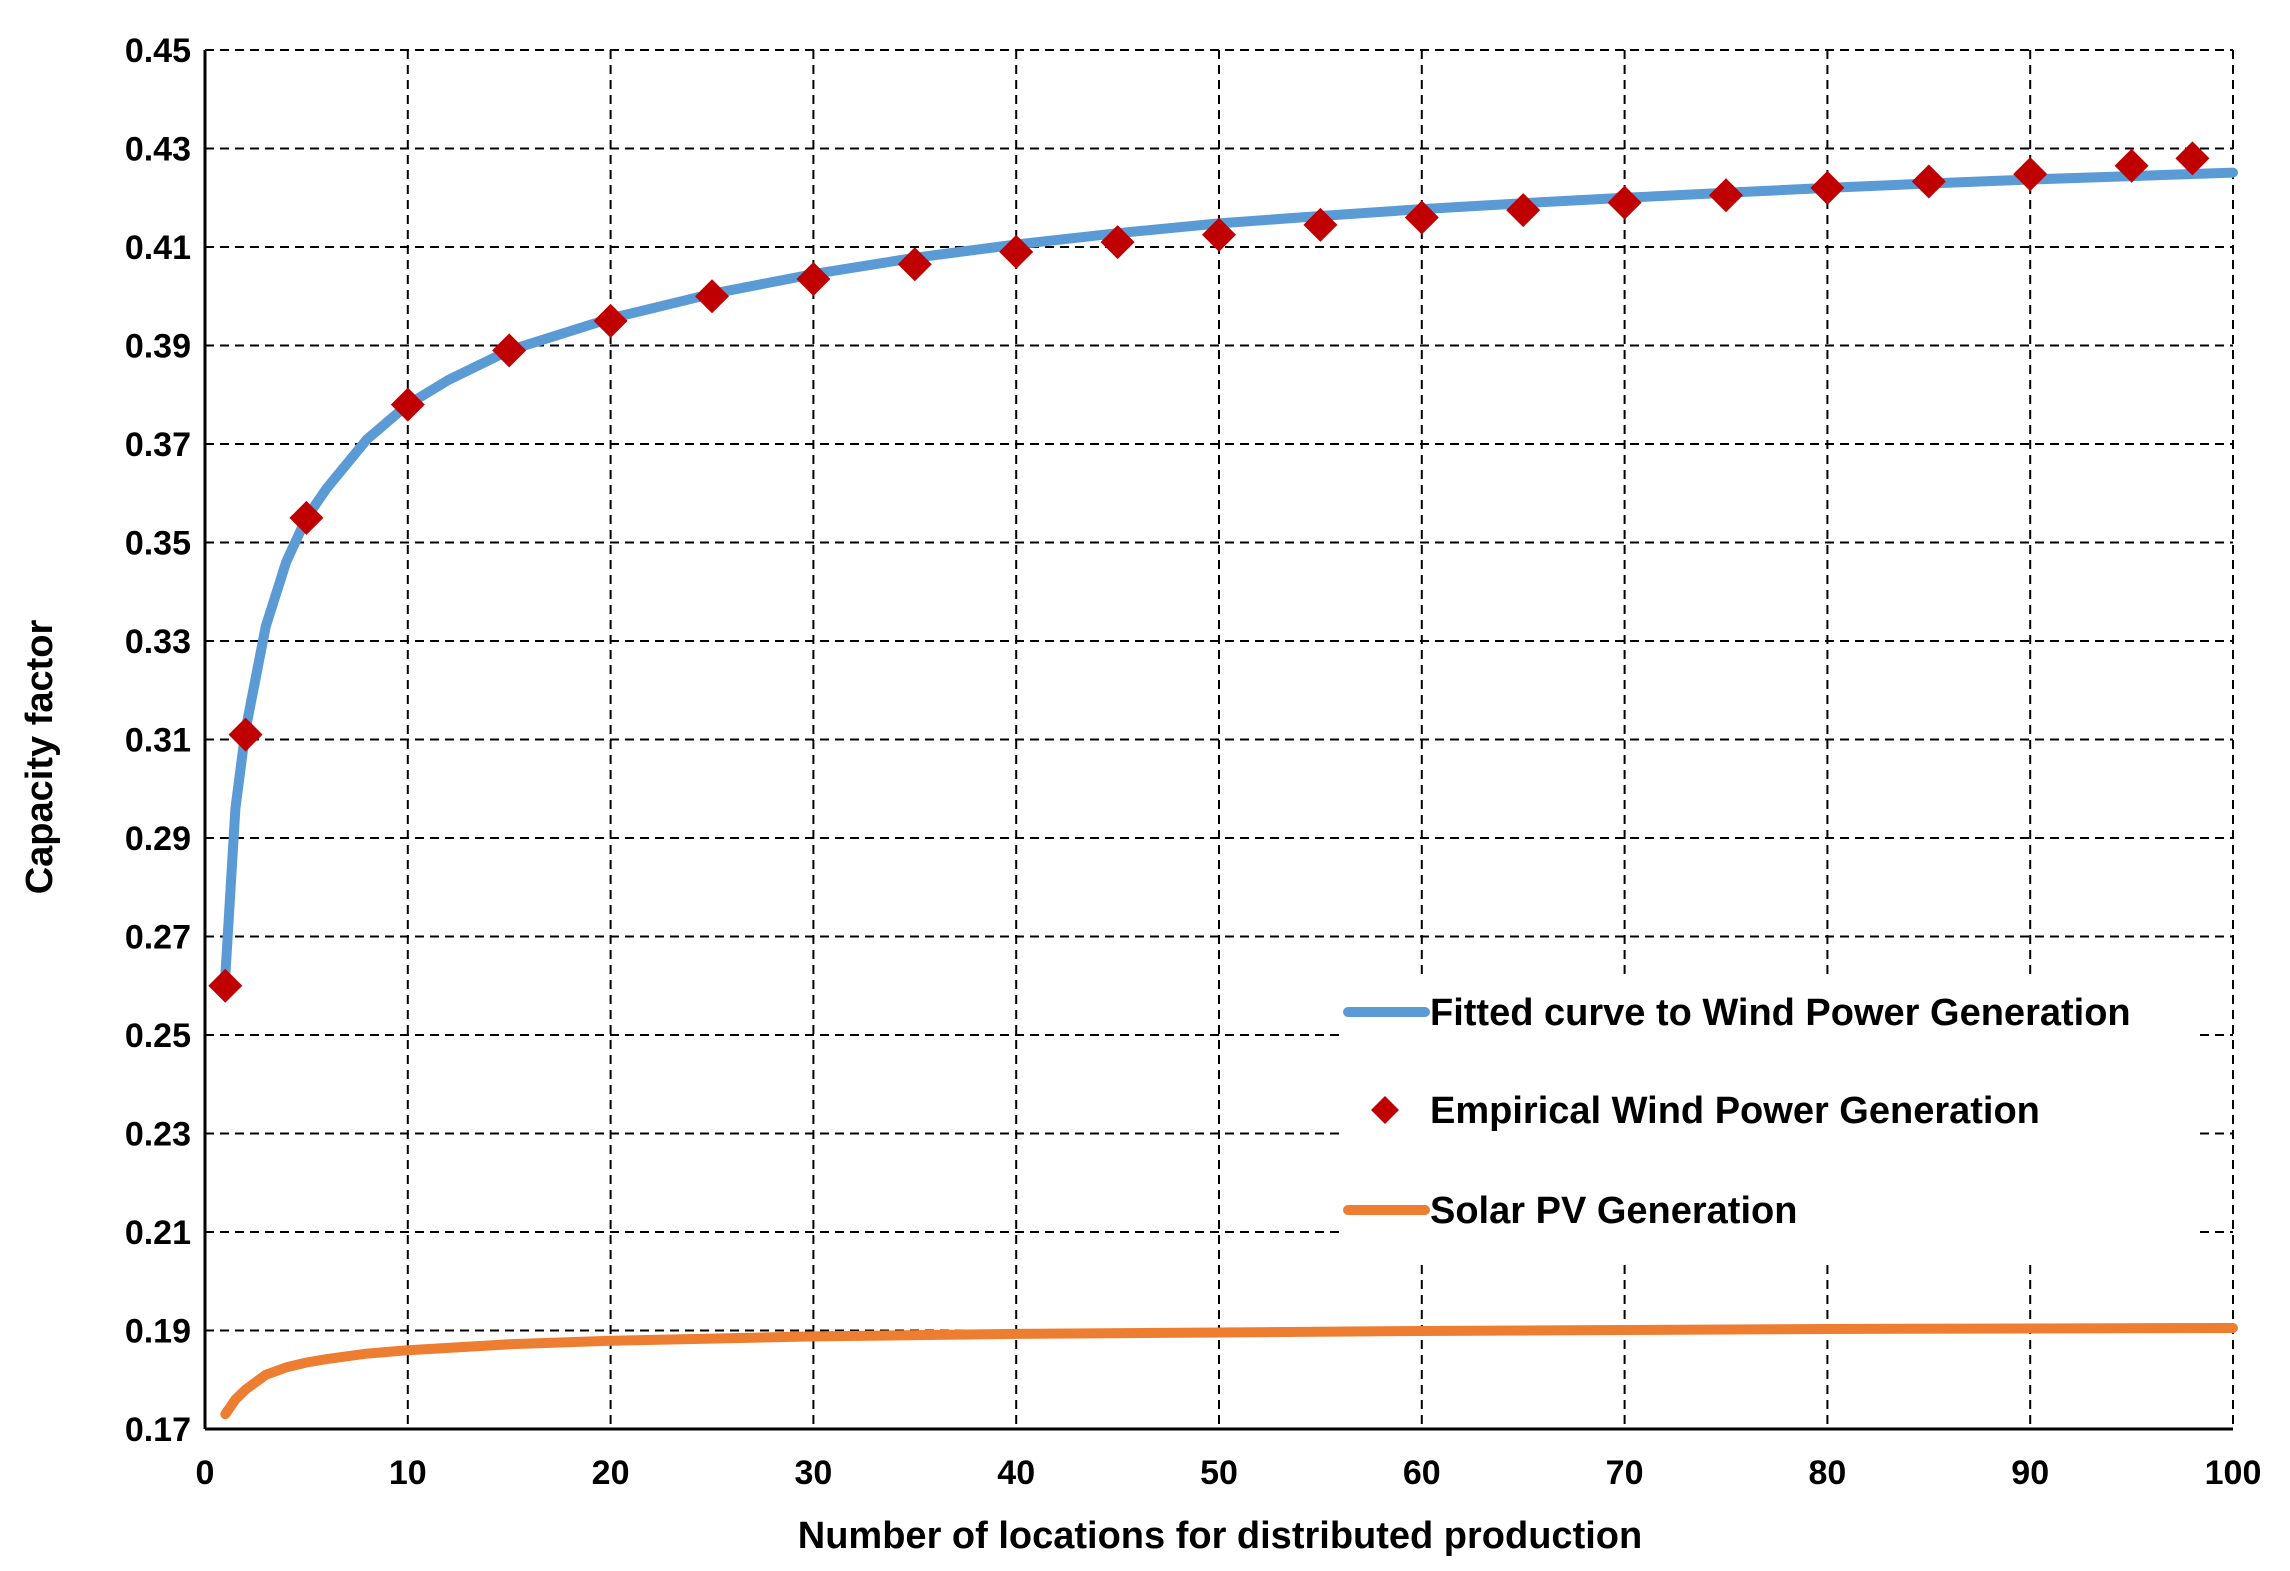  Describe the element at coordinates (1422, 1473) in the screenshot. I see `x-tick-label: 60` at that location.